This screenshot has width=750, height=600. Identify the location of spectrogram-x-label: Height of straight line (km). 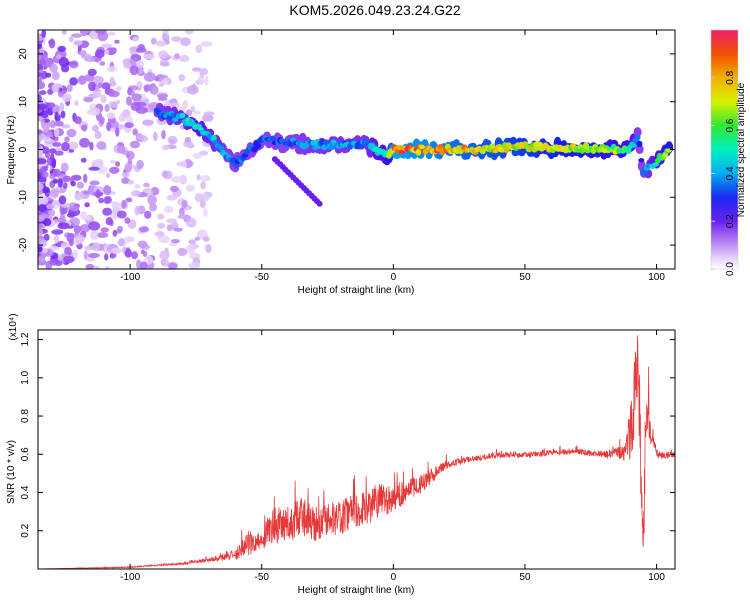
(356, 290).